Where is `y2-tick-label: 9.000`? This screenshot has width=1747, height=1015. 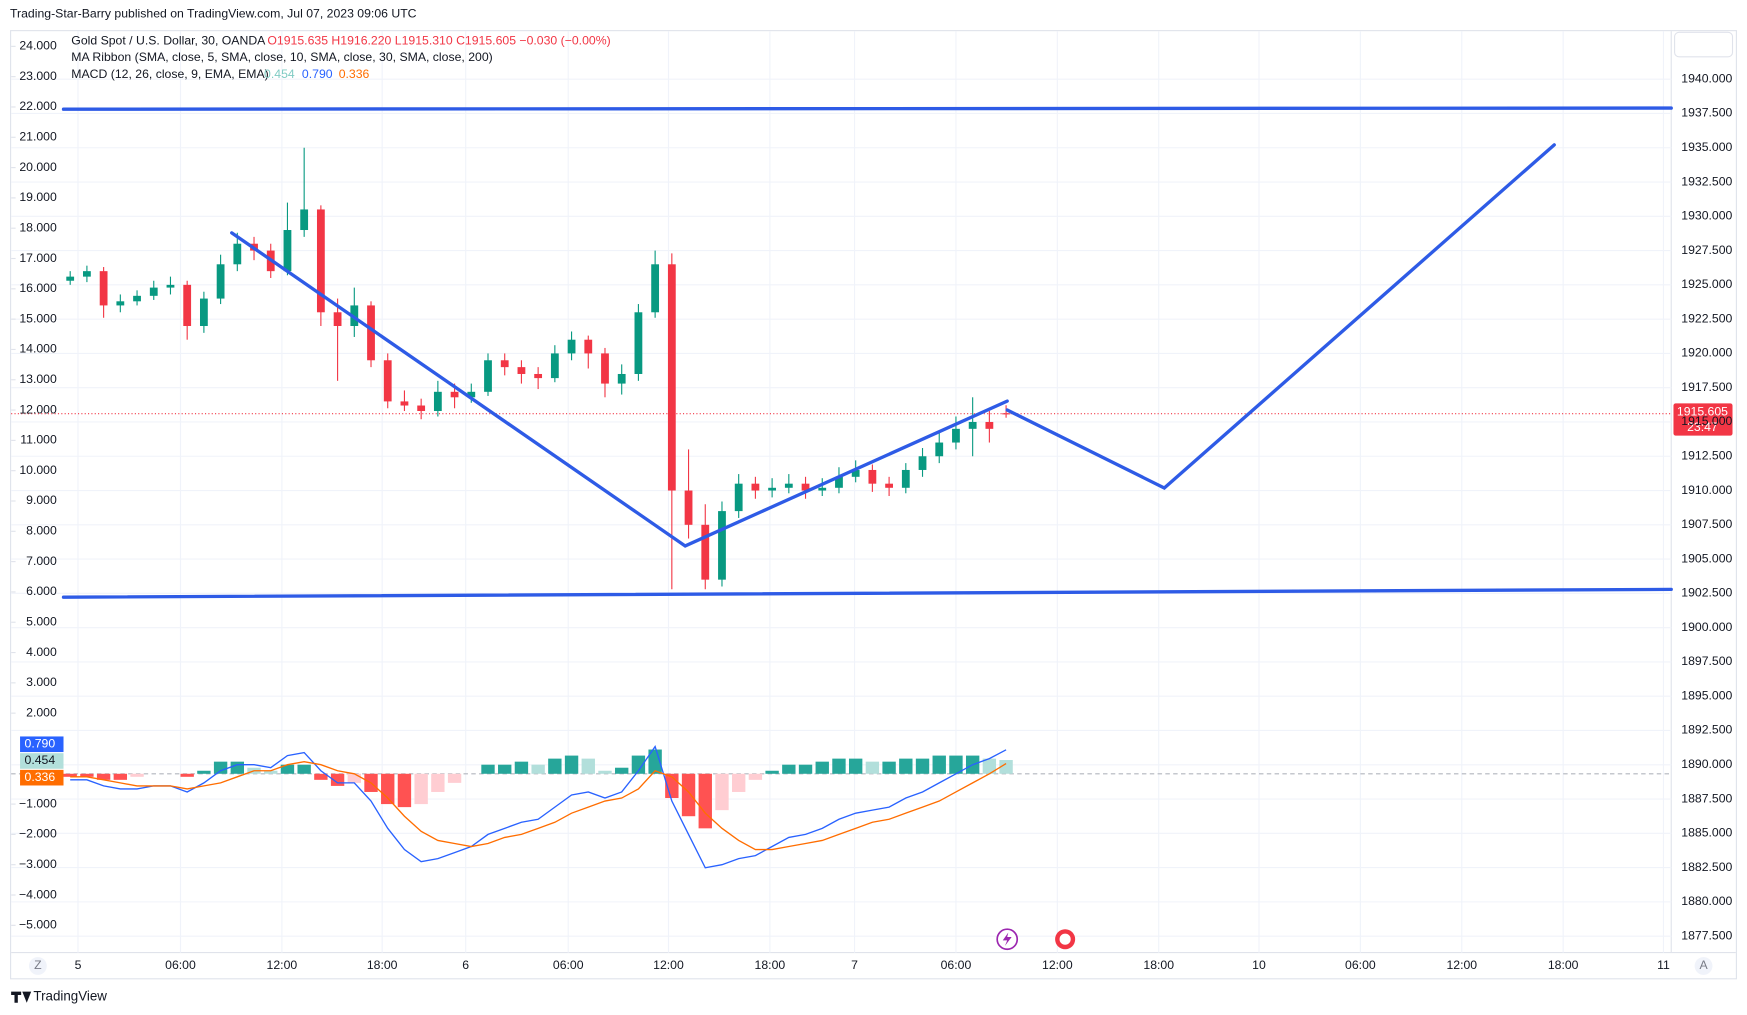
y2-tick-label: 9.000 is located at coordinates (41, 500).